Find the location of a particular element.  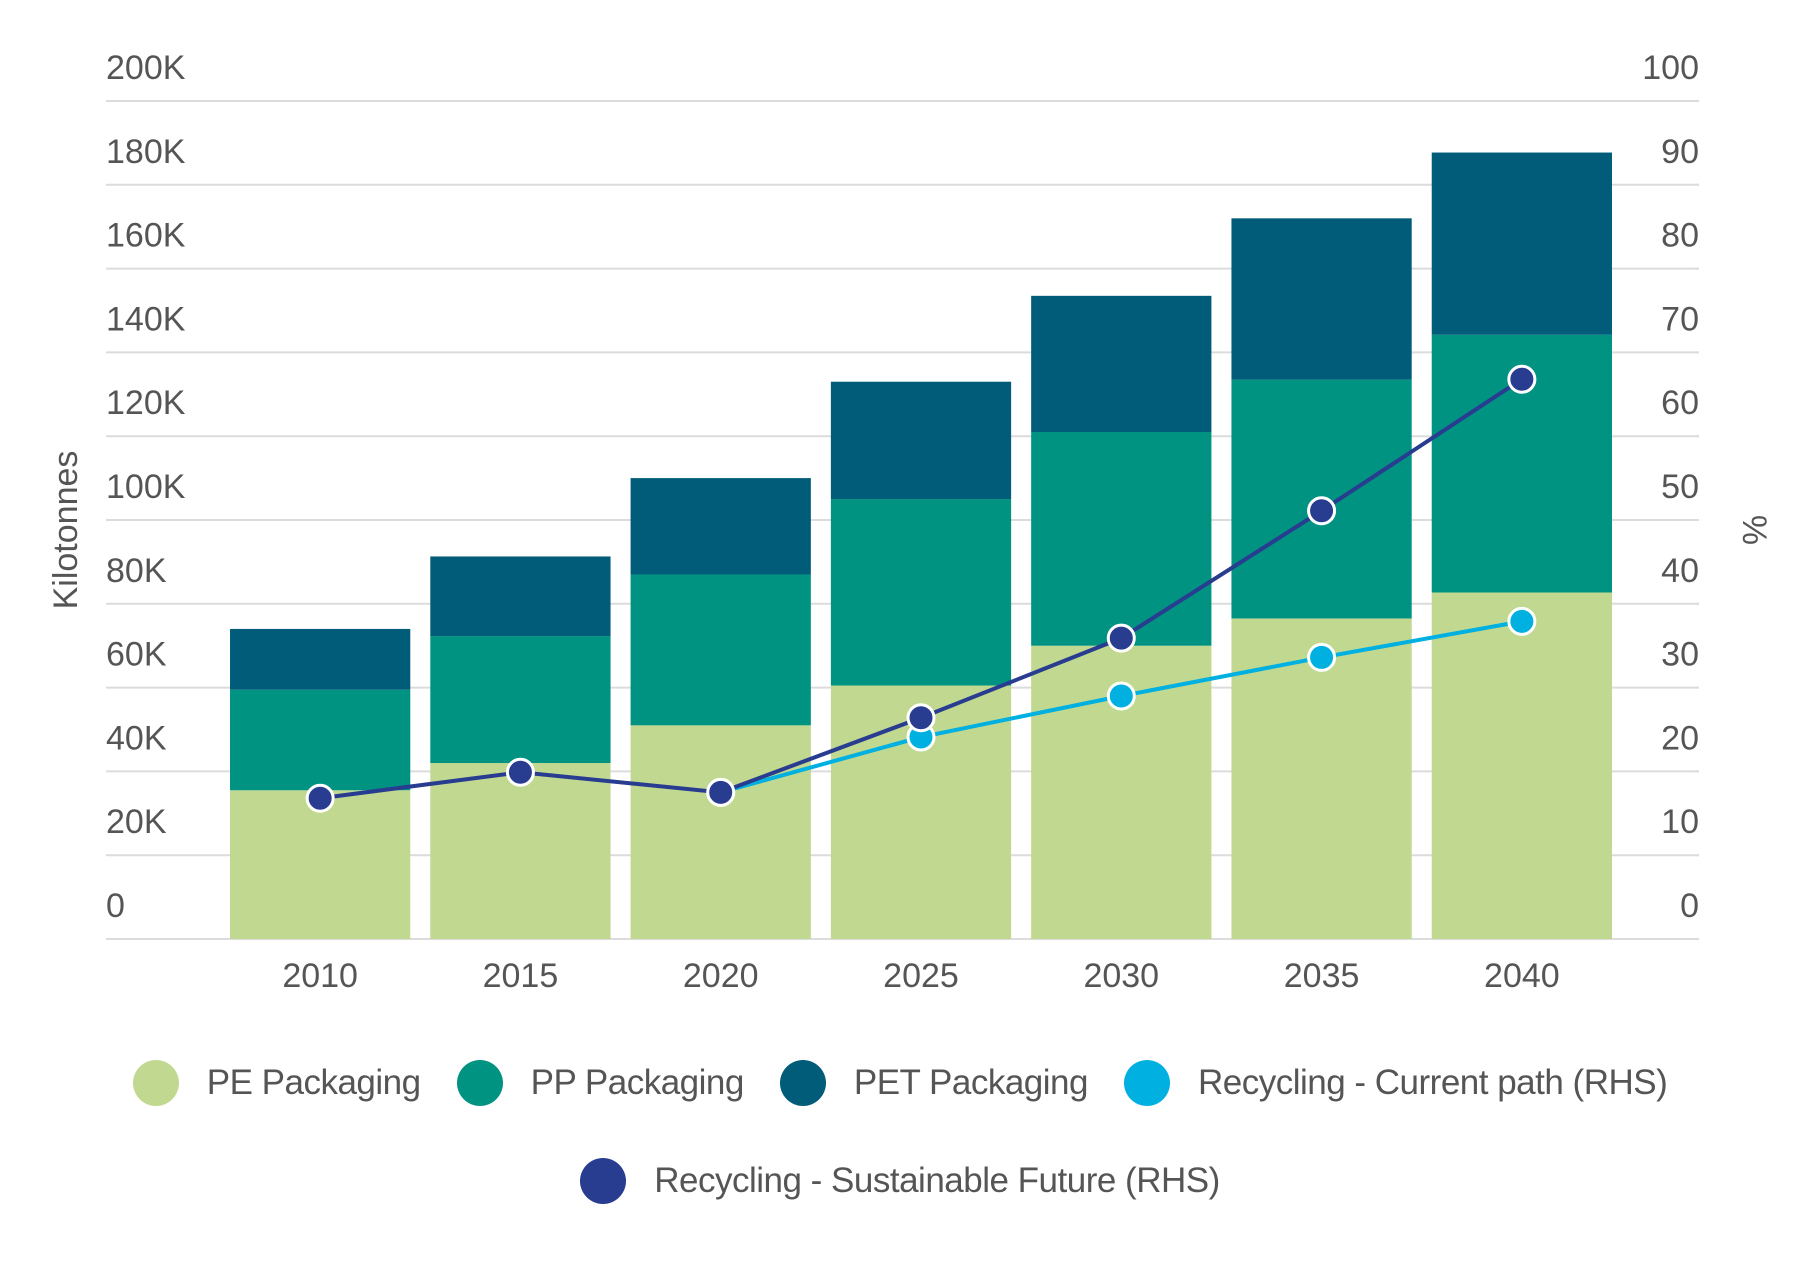

legend-item: Recycling - Current path (RHS) is located at coordinates (1395, 1083).